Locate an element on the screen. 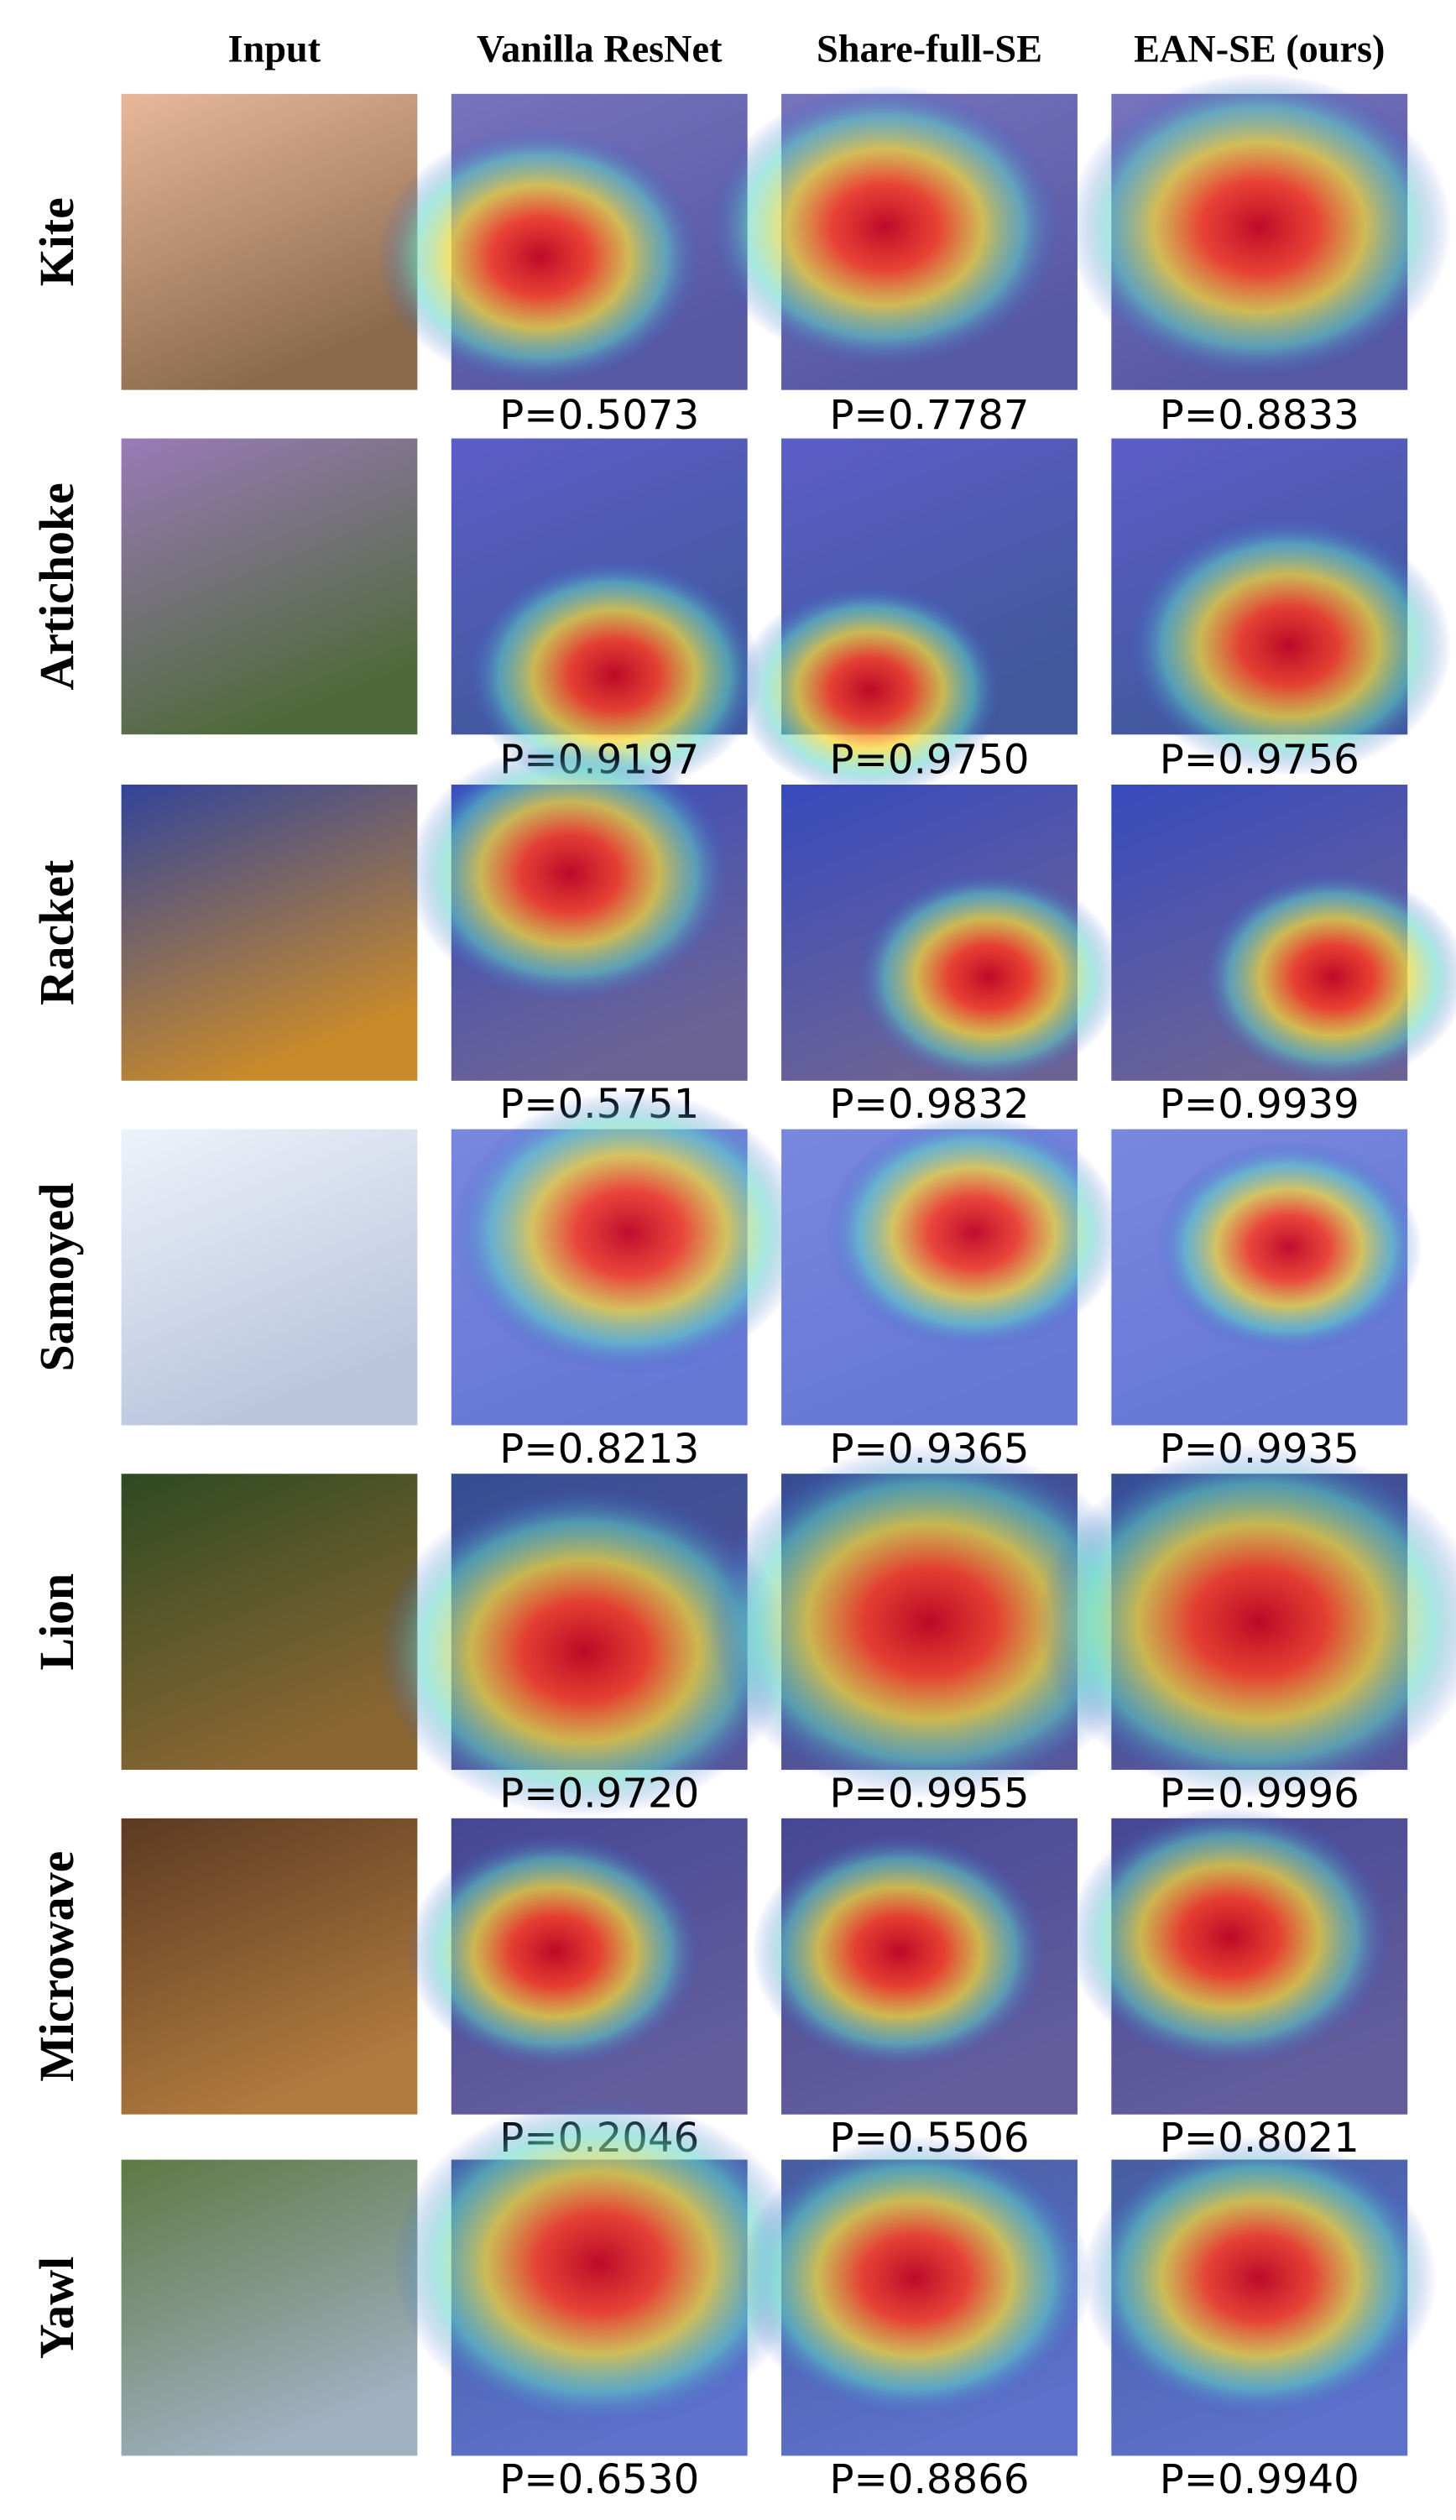 This screenshot has width=1456, height=2520. score: P=0.9955 is located at coordinates (929, 1793).